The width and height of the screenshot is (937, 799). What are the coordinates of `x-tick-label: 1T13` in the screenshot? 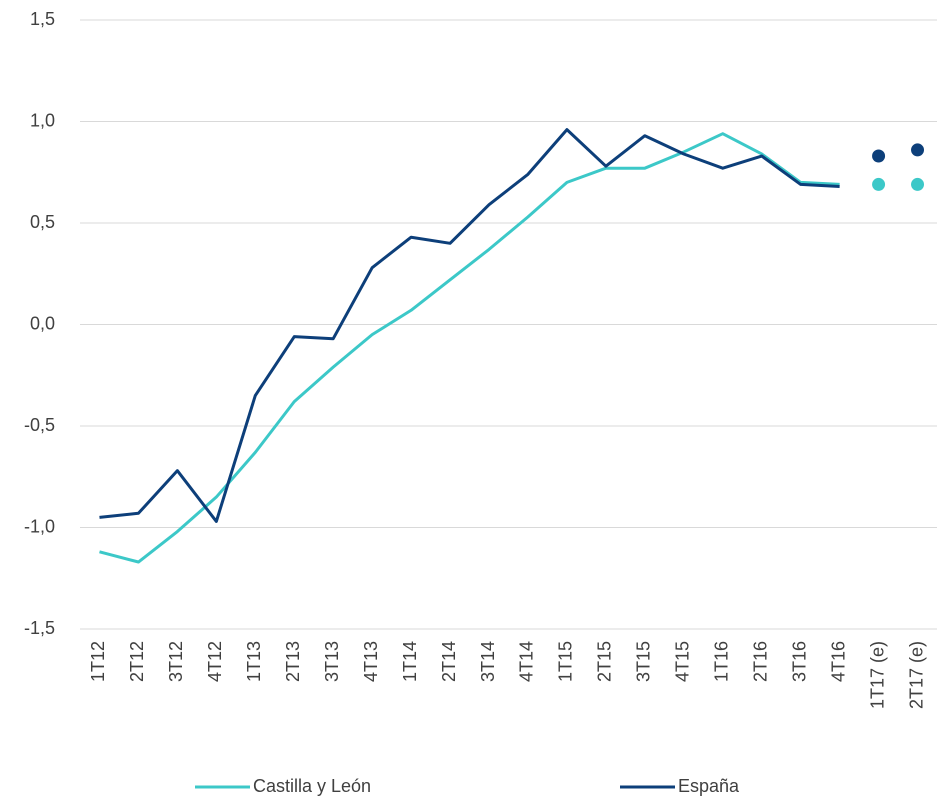 It's located at (254, 661).